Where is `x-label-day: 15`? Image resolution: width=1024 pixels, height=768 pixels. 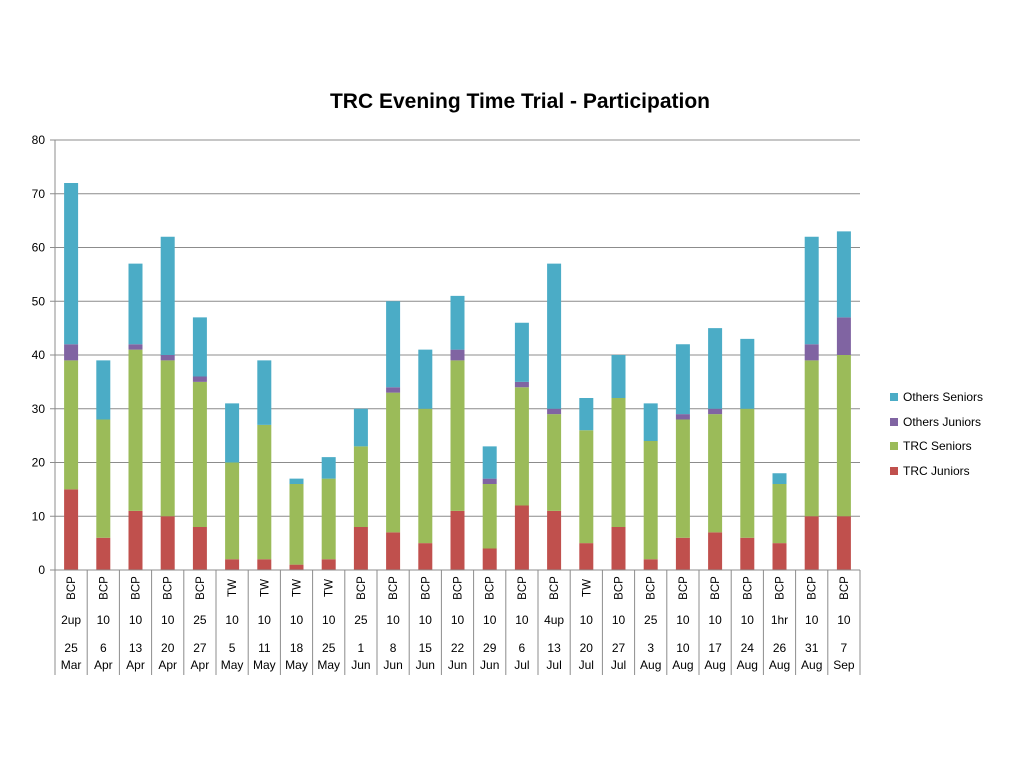
x-label-day: 15 is located at coordinates (426, 648).